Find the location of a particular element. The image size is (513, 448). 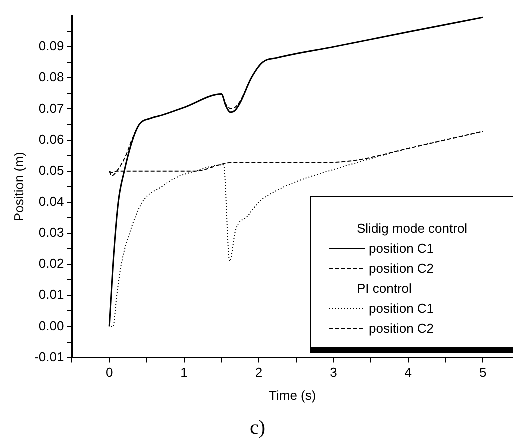

y-tick-label: 0.05 is located at coordinates (51, 170).